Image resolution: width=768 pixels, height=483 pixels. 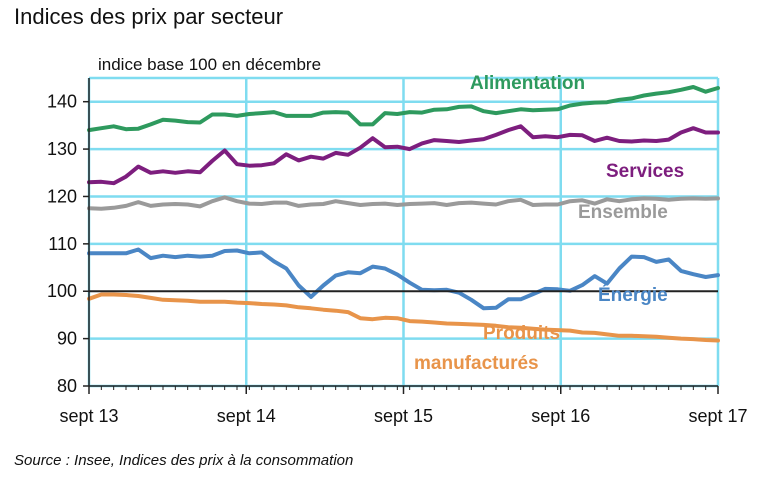 What do you see at coordinates (717, 416) in the screenshot?
I see `x-tick-label: sept 17` at bounding box center [717, 416].